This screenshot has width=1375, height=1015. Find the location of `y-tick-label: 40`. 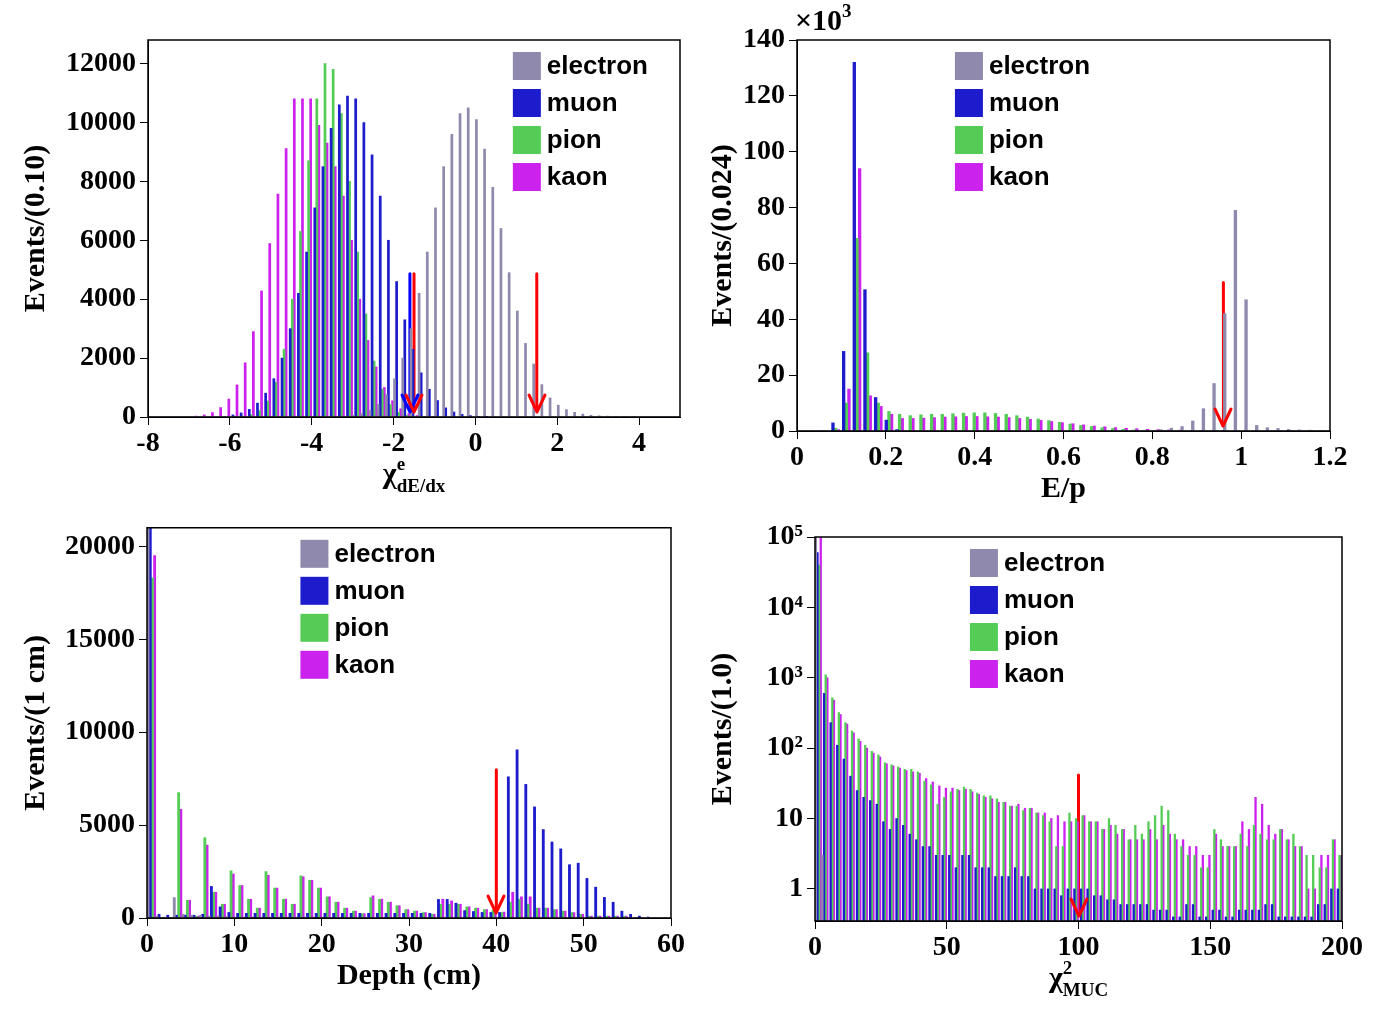

y-tick-label: 40 is located at coordinates (771, 317).